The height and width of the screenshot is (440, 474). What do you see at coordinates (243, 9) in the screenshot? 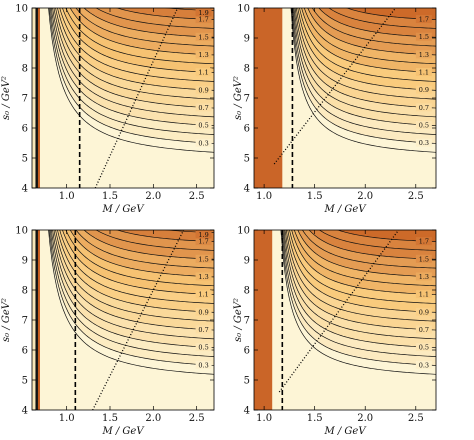
I see `y-tick-label: 10` at bounding box center [243, 9].